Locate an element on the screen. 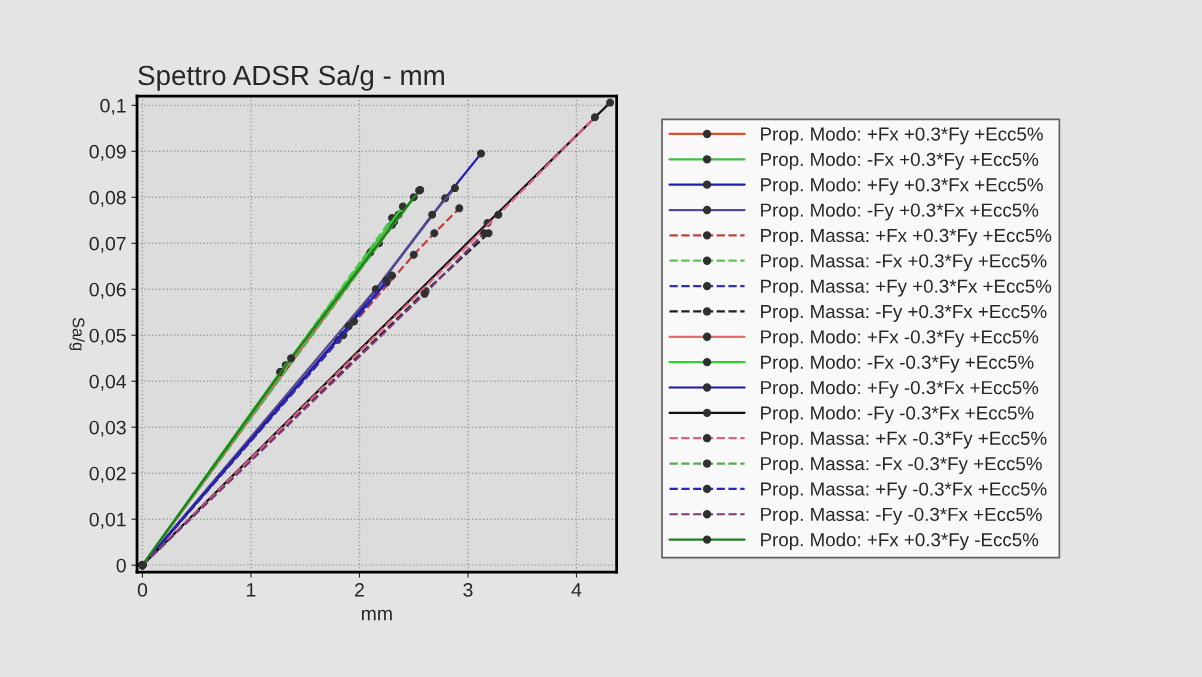 The height and width of the screenshot is (677, 1202). y-tick-label: 0,03 is located at coordinates (107, 428).